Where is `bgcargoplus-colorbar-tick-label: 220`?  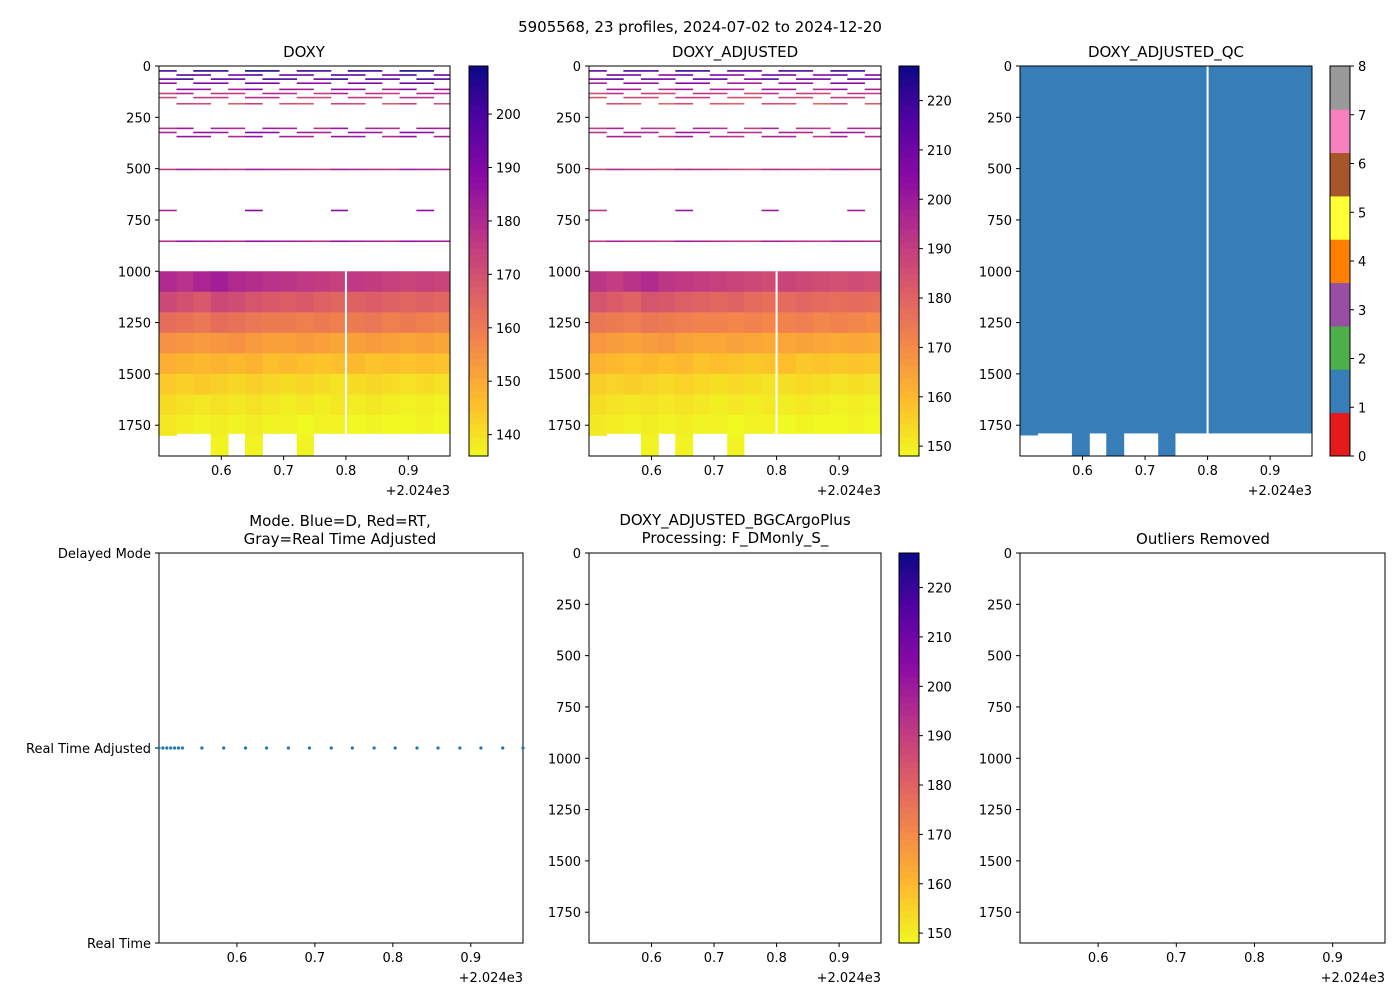 bgcargoplus-colorbar-tick-label: 220 is located at coordinates (939, 589).